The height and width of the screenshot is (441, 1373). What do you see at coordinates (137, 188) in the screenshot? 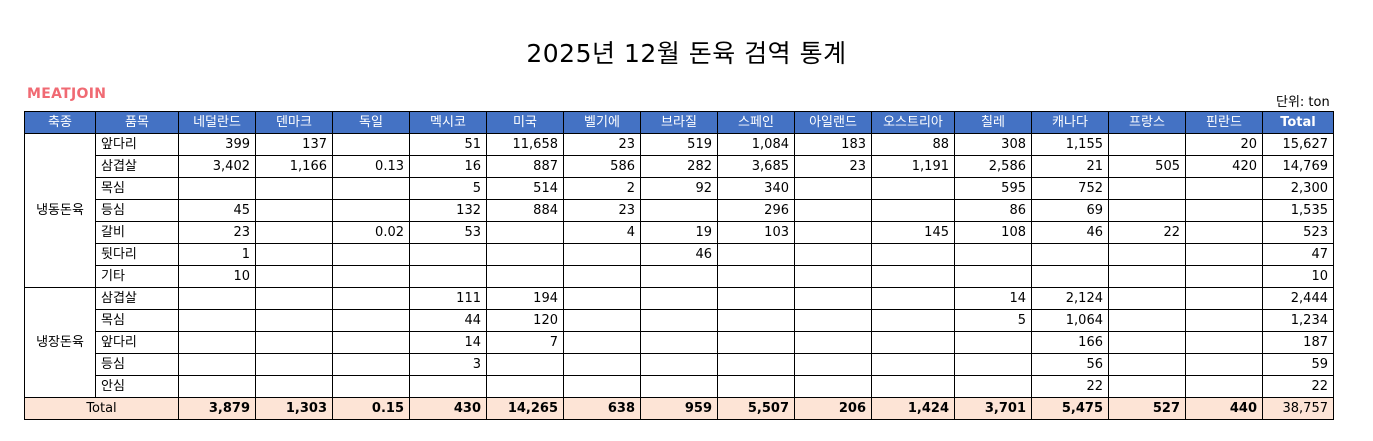
I see `item-label: 목심` at bounding box center [137, 188].